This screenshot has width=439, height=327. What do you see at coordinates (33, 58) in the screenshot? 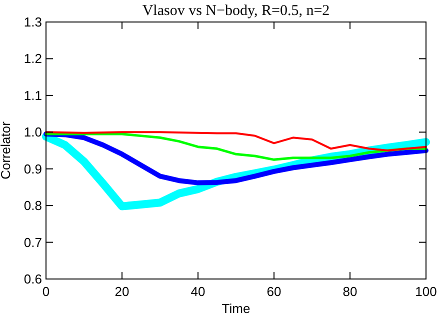
I see `y-tick-label: 1.2` at bounding box center [33, 58].